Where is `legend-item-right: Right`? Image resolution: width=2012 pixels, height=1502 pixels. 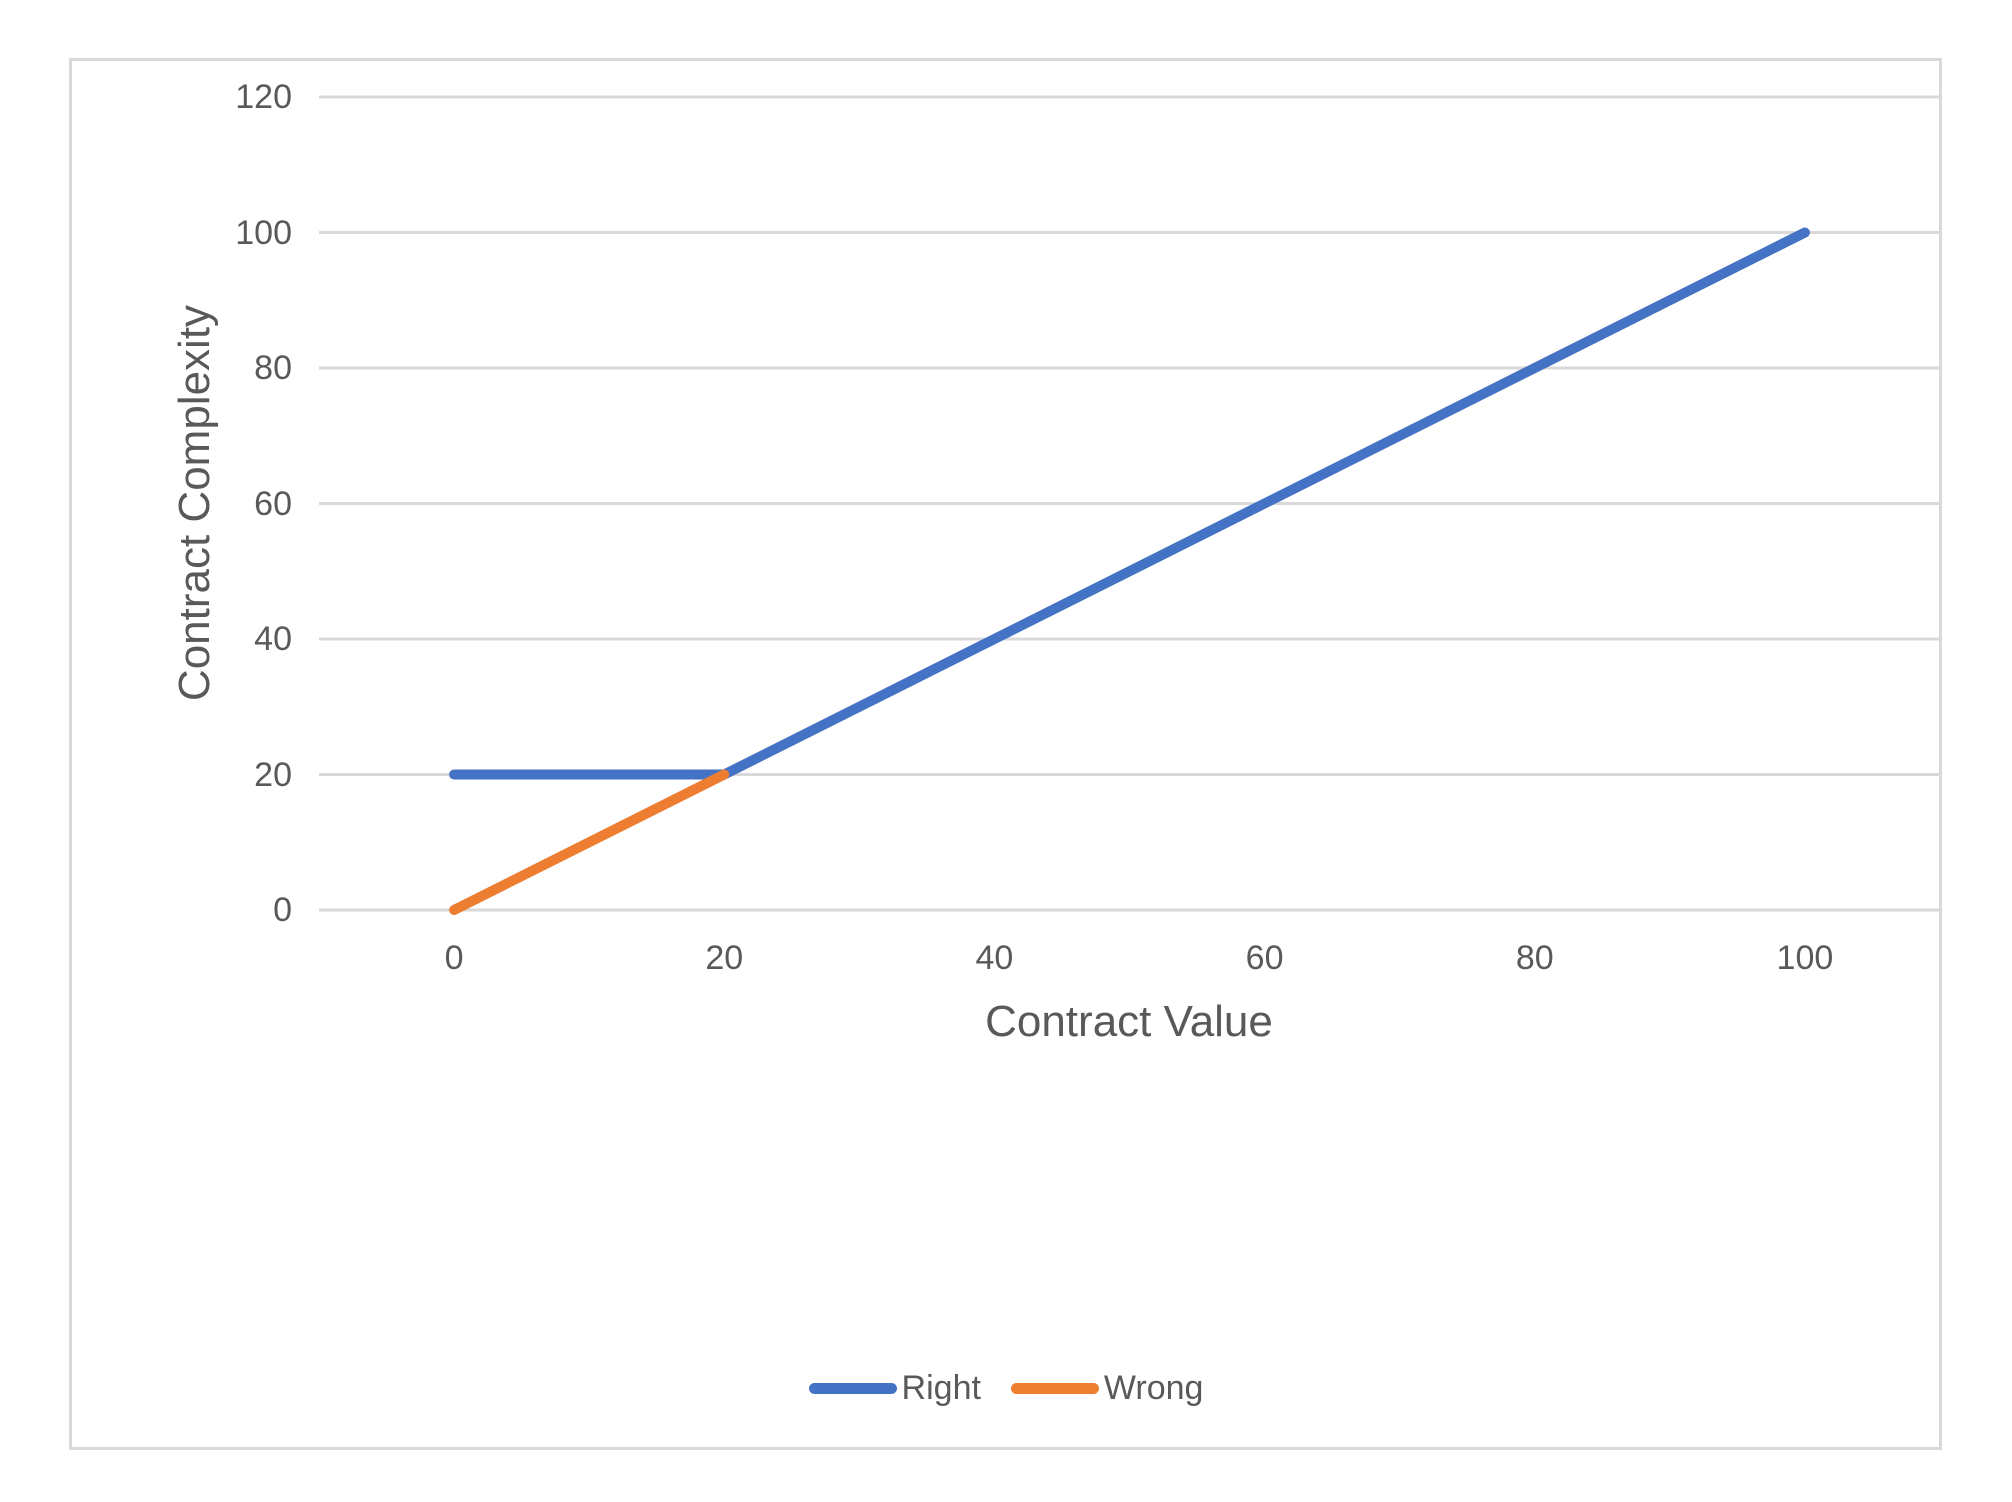
legend-item-right: Right is located at coordinates (894, 1388).